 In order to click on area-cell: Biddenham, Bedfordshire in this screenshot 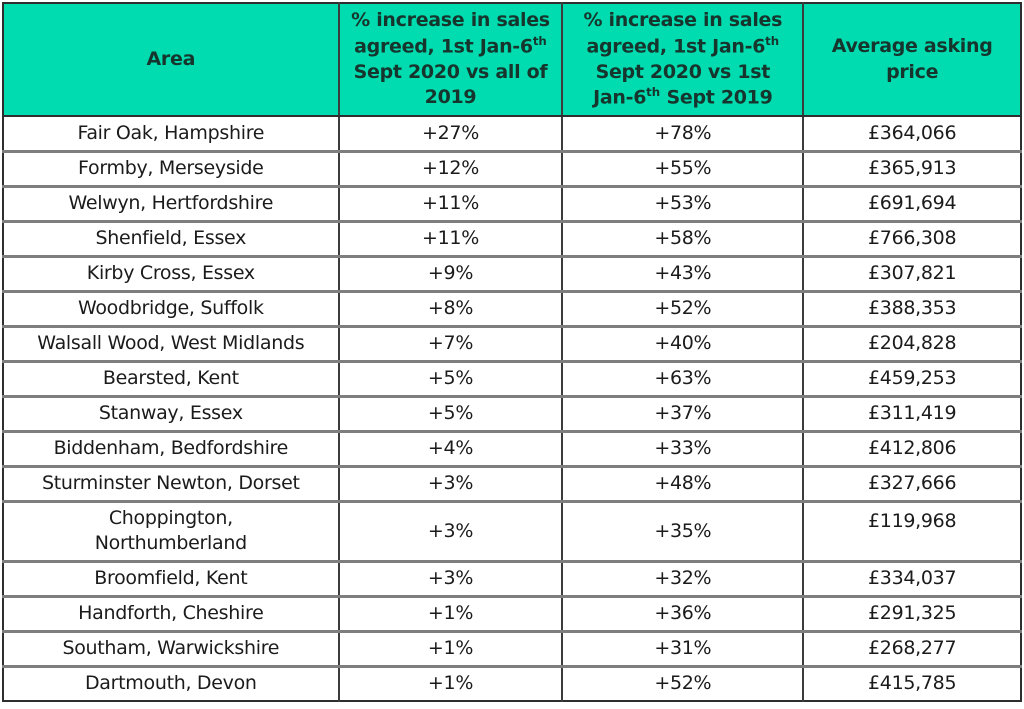, I will do `click(171, 447)`.